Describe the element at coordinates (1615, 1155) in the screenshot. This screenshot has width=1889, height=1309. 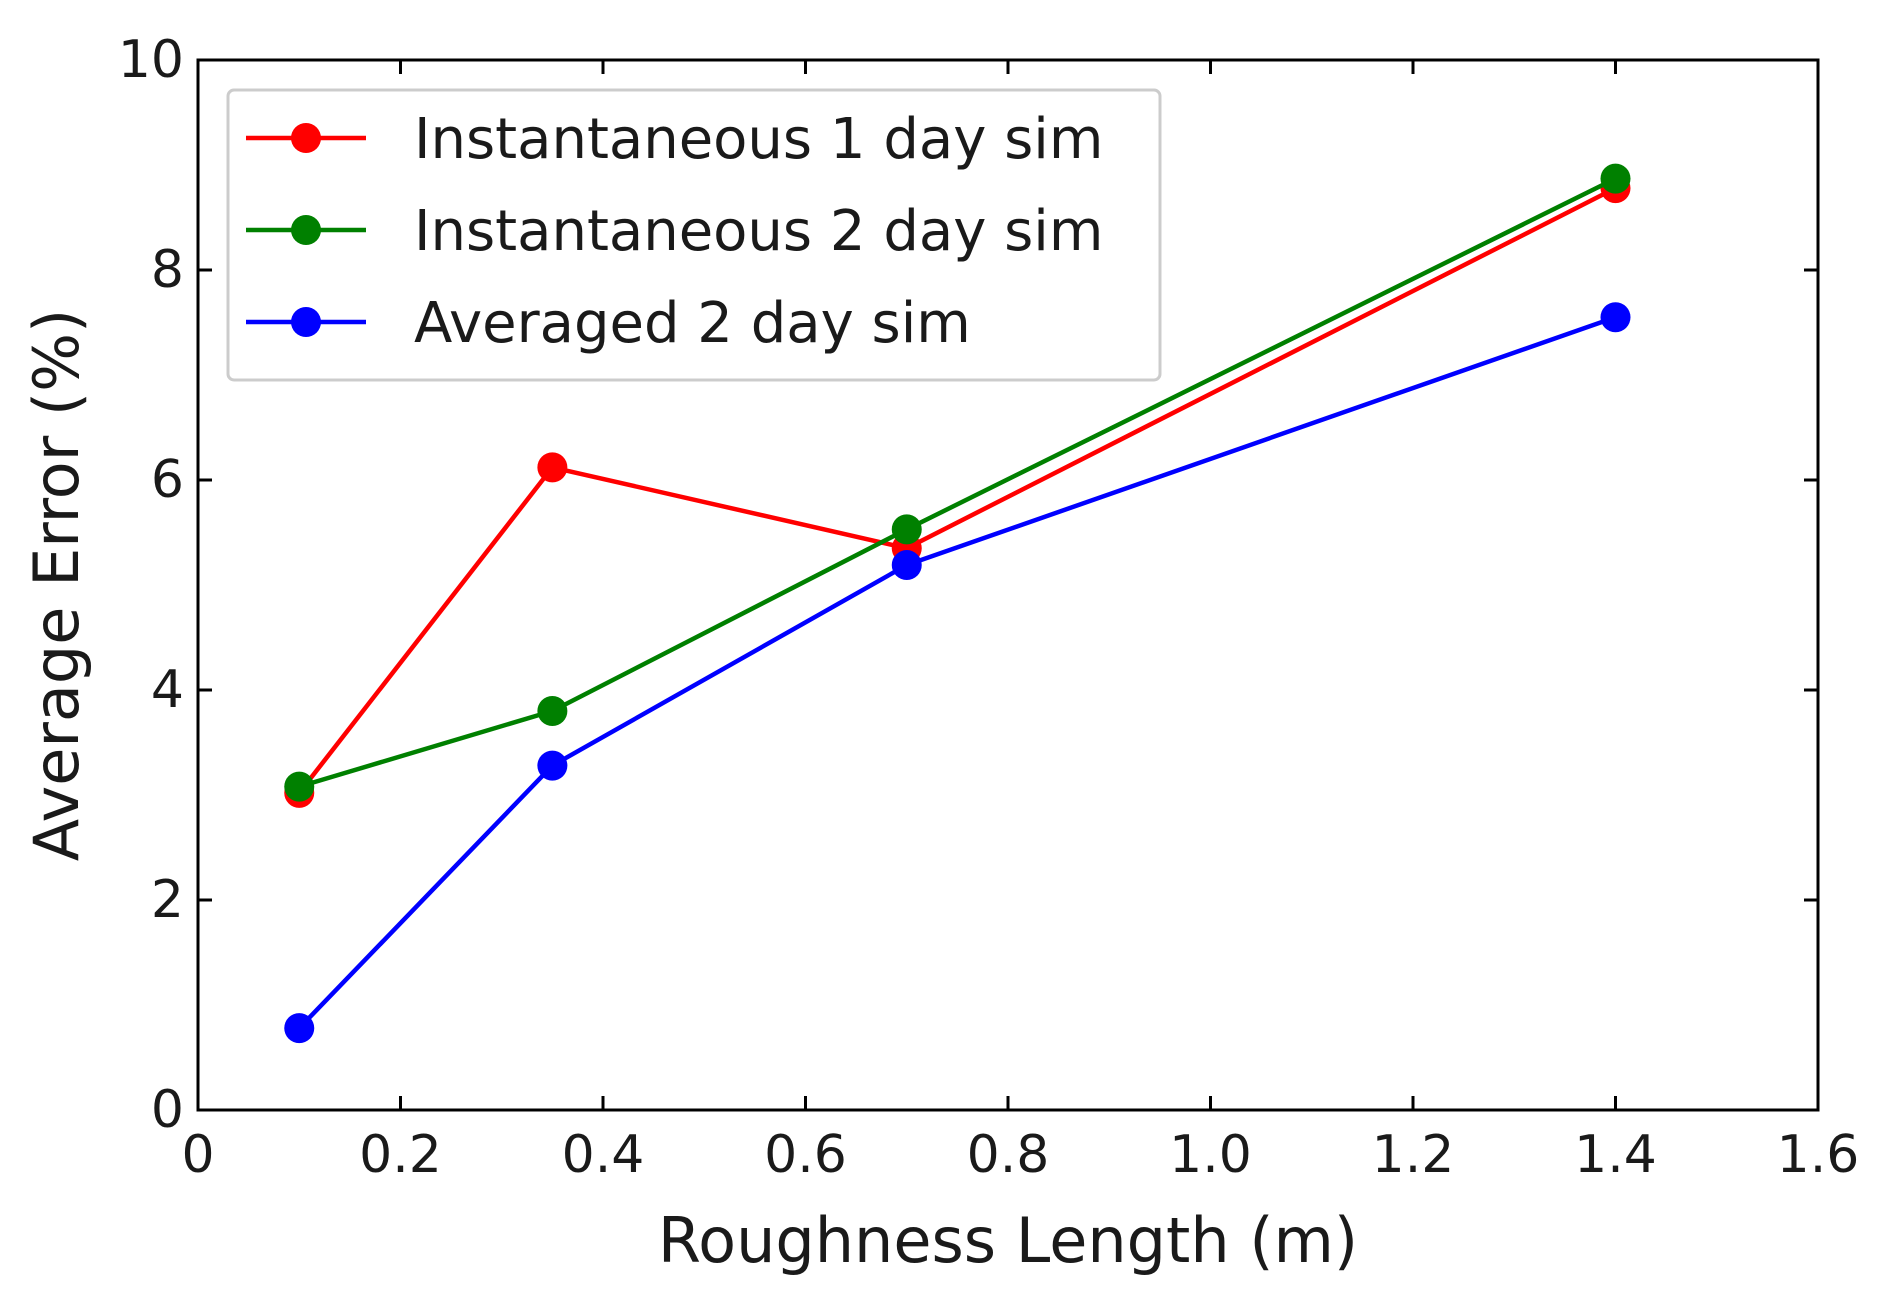
I see `x-tick-label: 1.4` at that location.